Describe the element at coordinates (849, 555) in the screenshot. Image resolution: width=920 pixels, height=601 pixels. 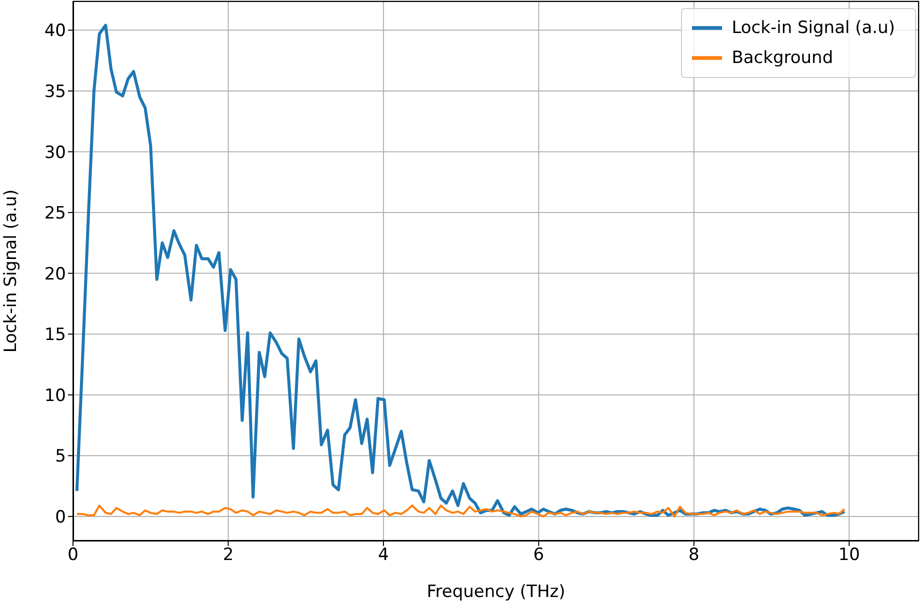
I see `x-tick-label: 10` at that location.